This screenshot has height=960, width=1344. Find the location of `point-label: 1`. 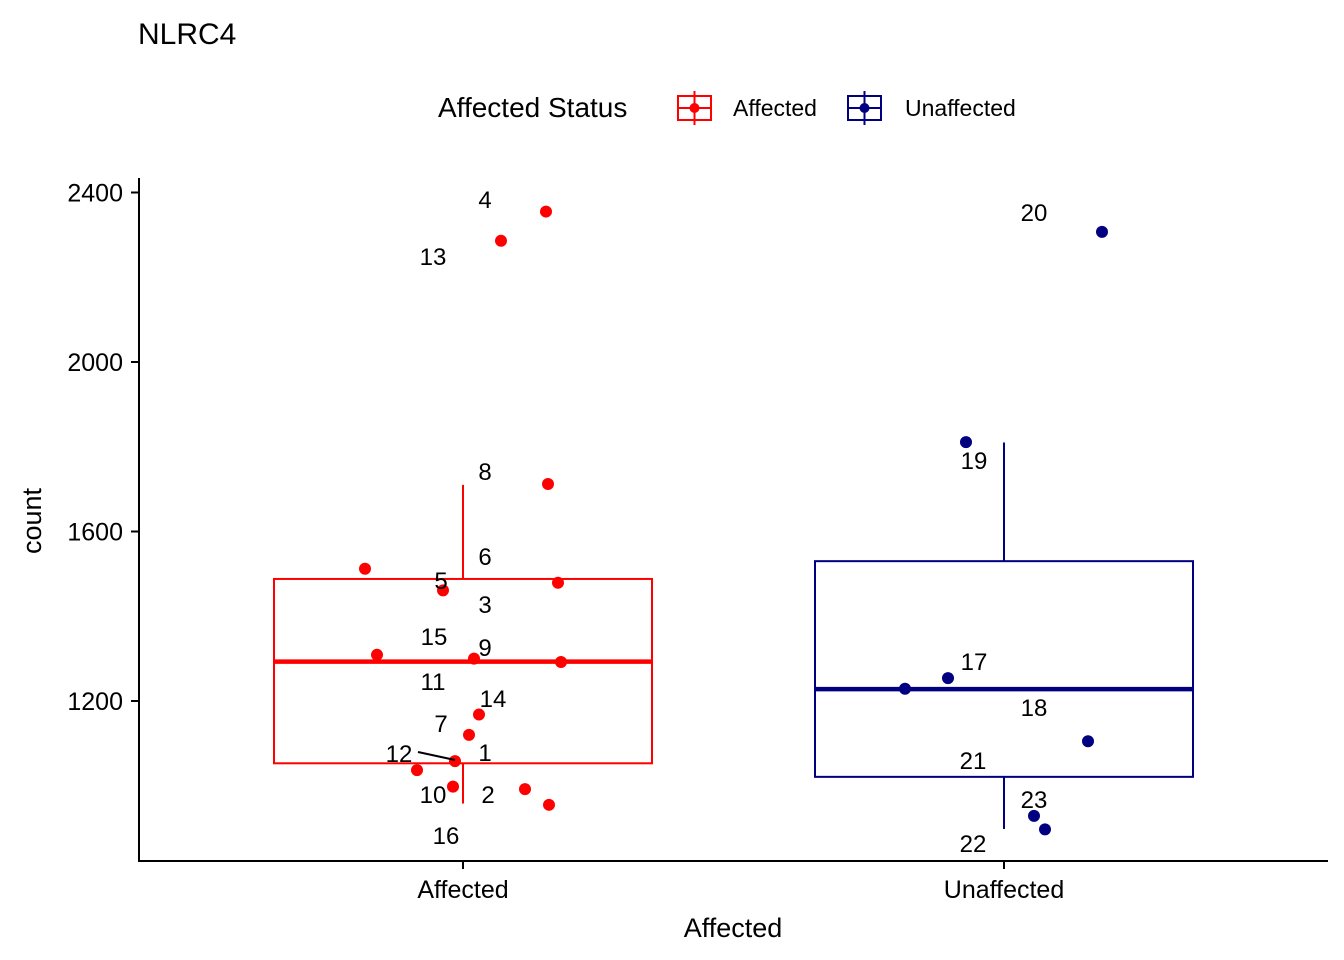

point-label: 1 is located at coordinates (484, 753).